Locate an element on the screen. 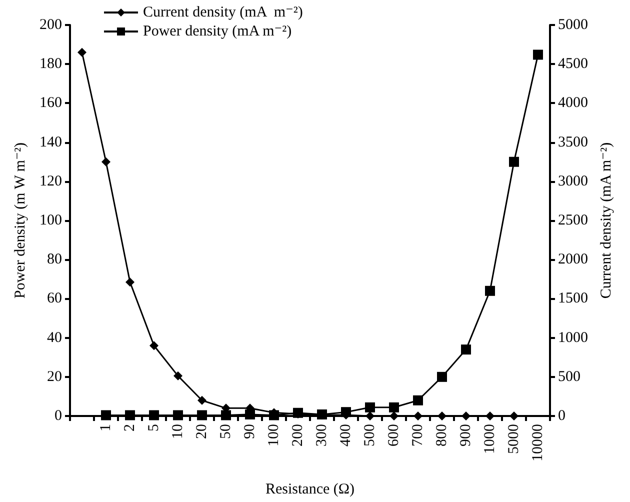 The image size is (630, 502). x-tick-label: 600 is located at coordinates (394, 435).